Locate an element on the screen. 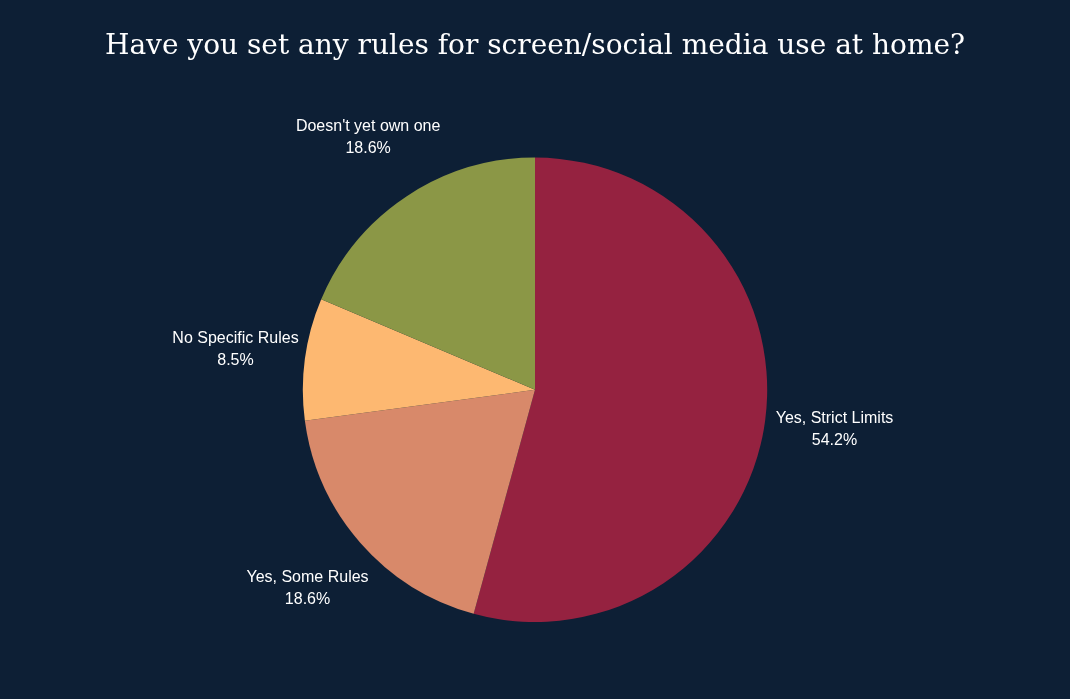 Image resolution: width=1070 pixels, height=699 pixels. chart-title: Have you set any rules for screen/social media use at home? is located at coordinates (535, 45).